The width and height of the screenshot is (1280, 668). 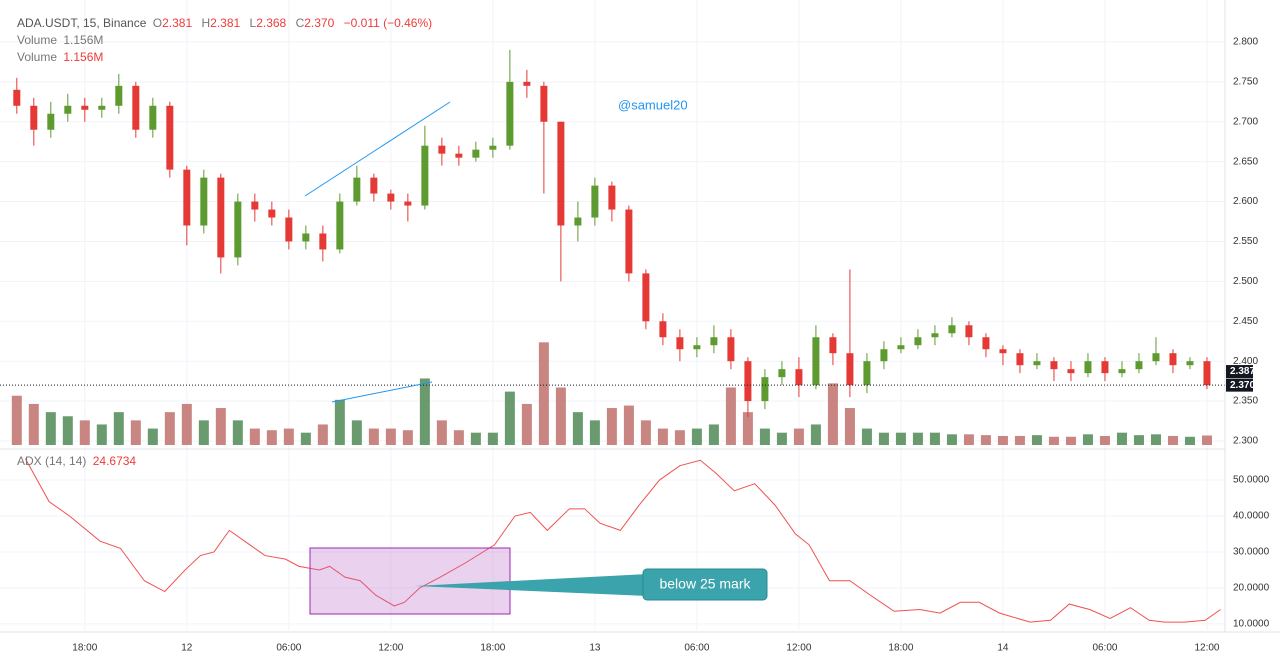 I want to click on price-label: 2.370, so click(x=1242, y=385).